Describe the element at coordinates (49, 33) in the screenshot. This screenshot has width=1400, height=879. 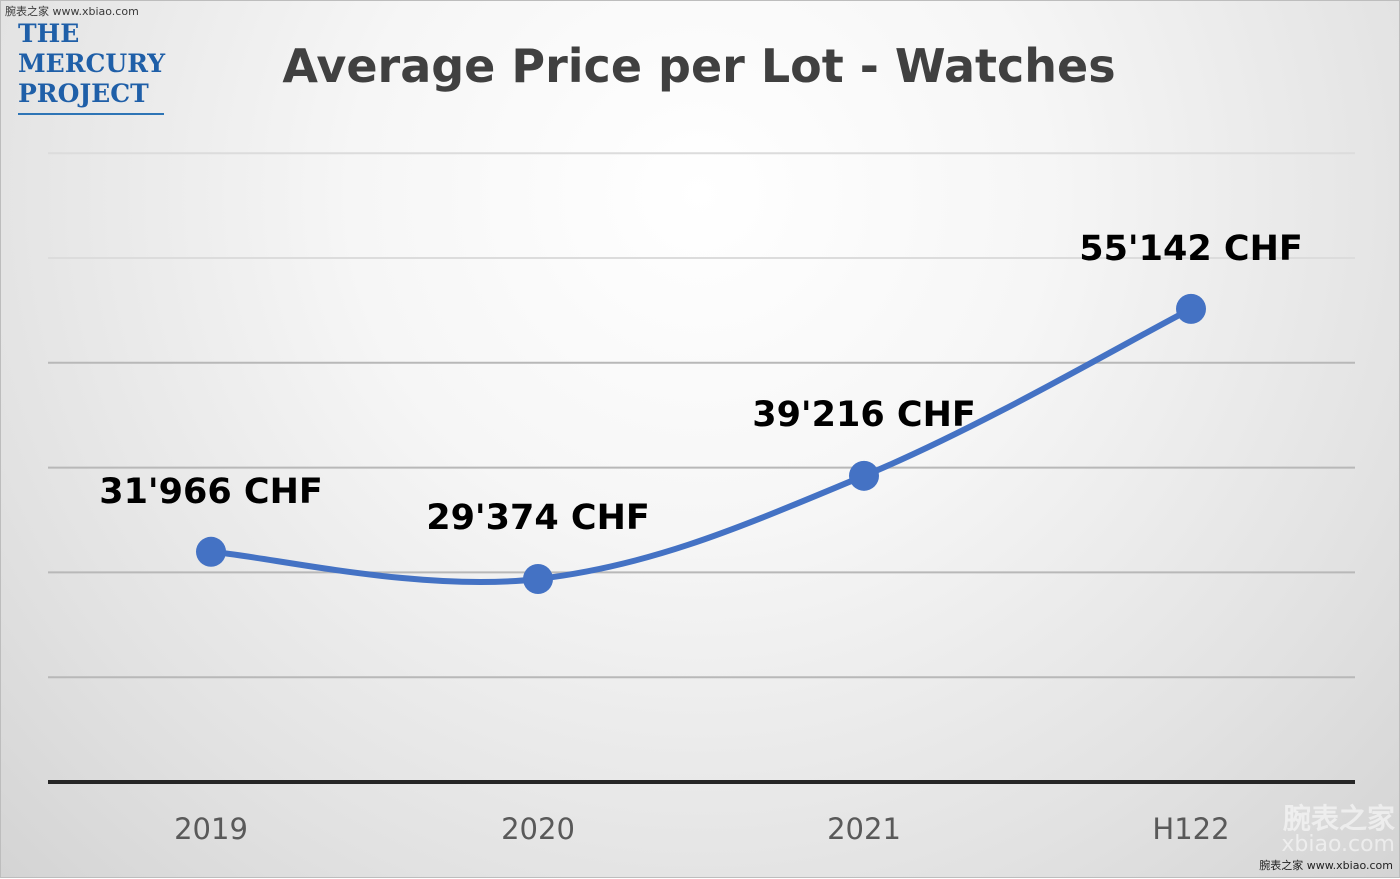
I see `logo-line-1: THE` at that location.